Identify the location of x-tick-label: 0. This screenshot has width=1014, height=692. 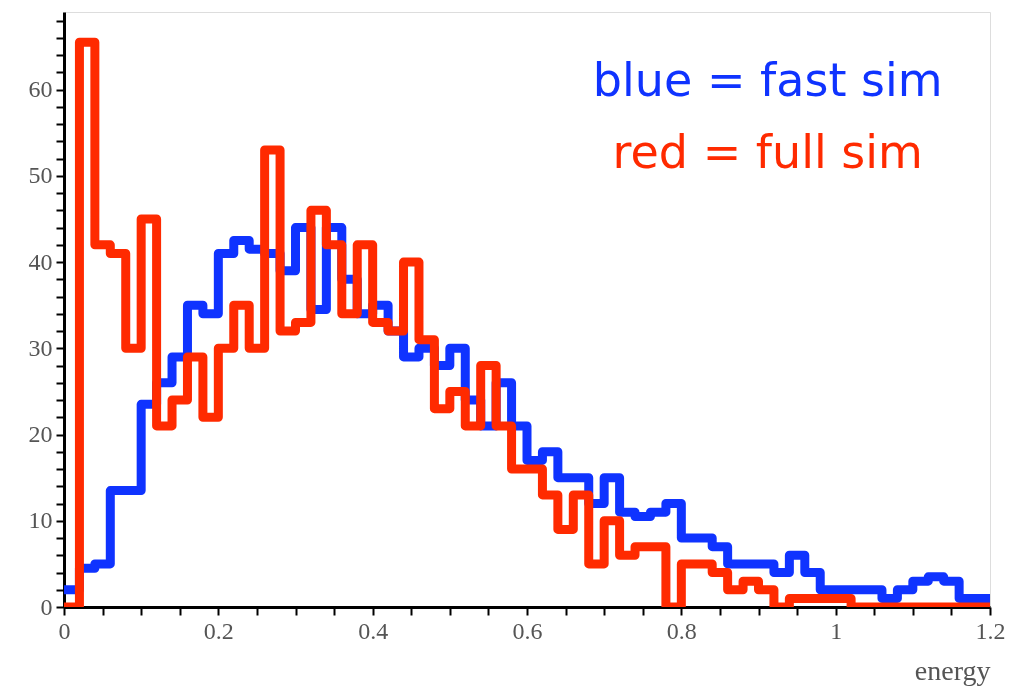
(64, 630).